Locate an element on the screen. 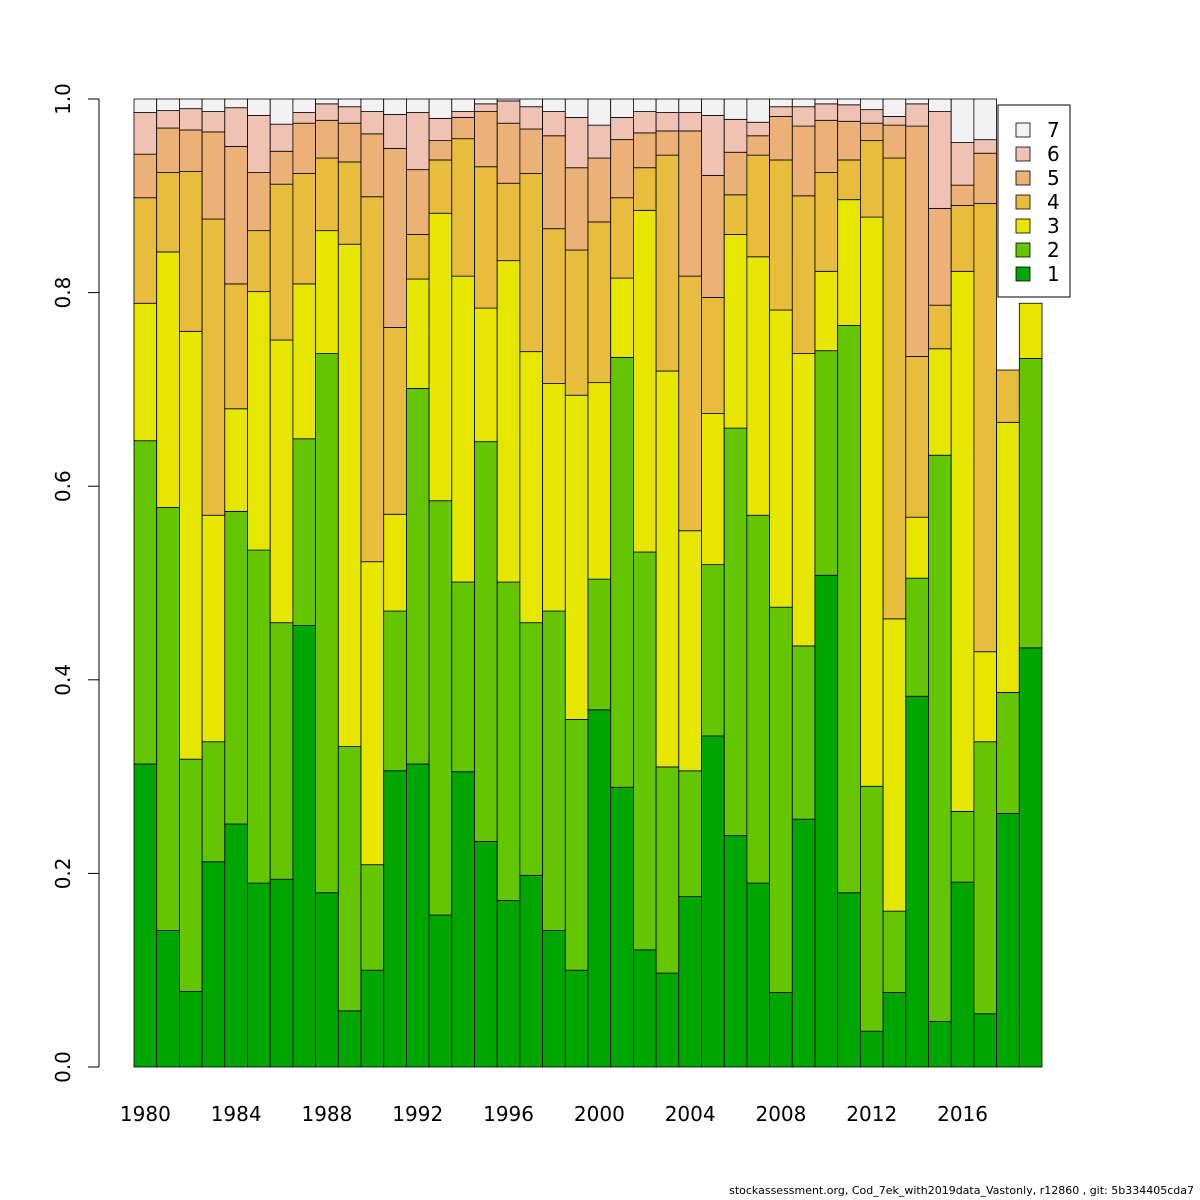 This screenshot has height=1200, width=1200. x-tick-label: 1988 is located at coordinates (326, 1114).